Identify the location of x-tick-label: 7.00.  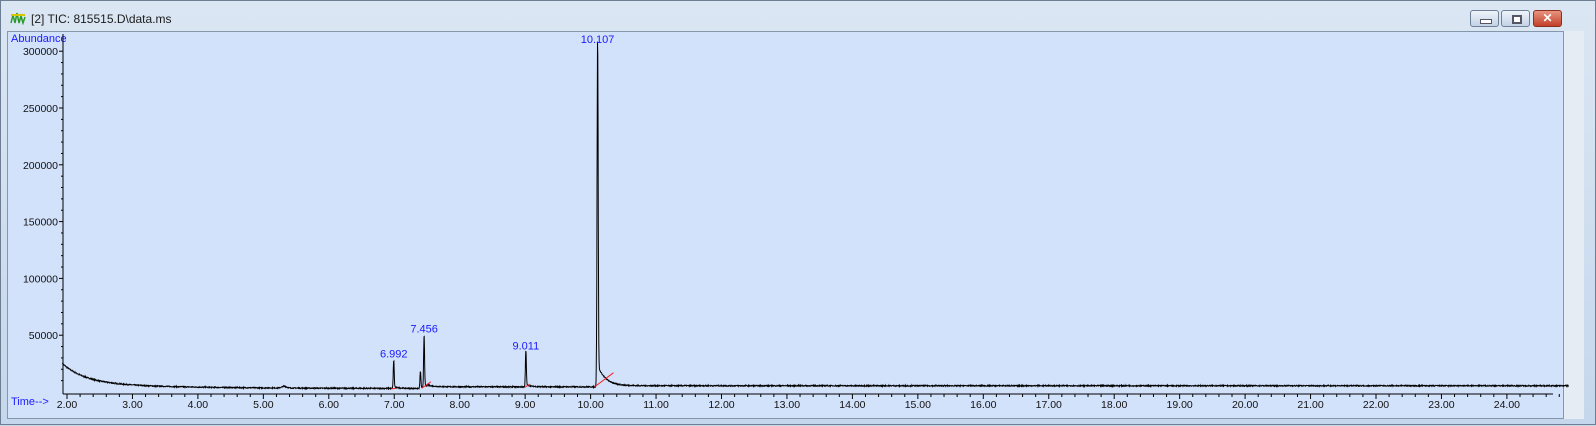
(394, 405).